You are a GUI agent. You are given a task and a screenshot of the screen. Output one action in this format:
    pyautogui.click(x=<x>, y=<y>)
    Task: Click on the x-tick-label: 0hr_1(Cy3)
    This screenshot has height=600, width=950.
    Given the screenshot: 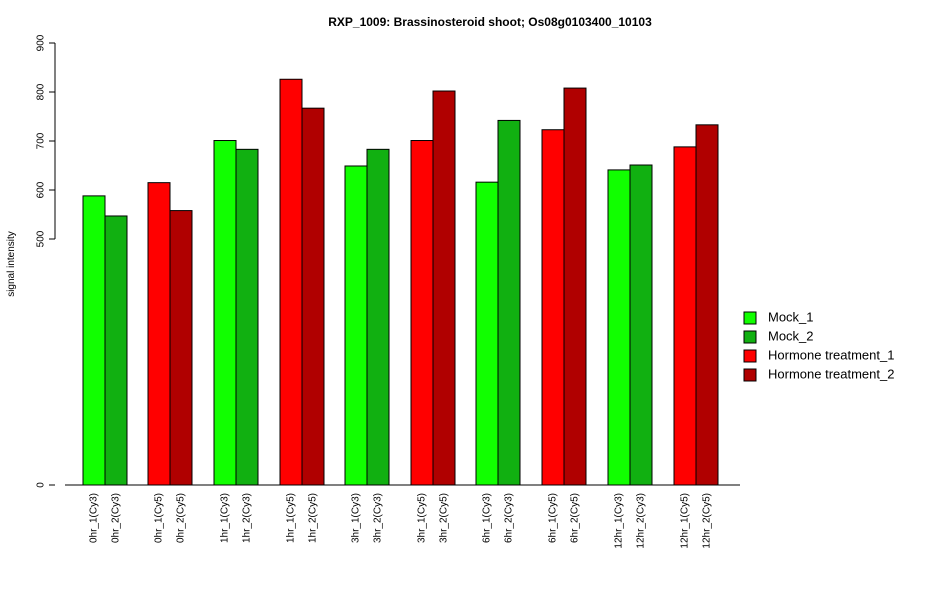 What is the action you would take?
    pyautogui.click(x=94, y=518)
    